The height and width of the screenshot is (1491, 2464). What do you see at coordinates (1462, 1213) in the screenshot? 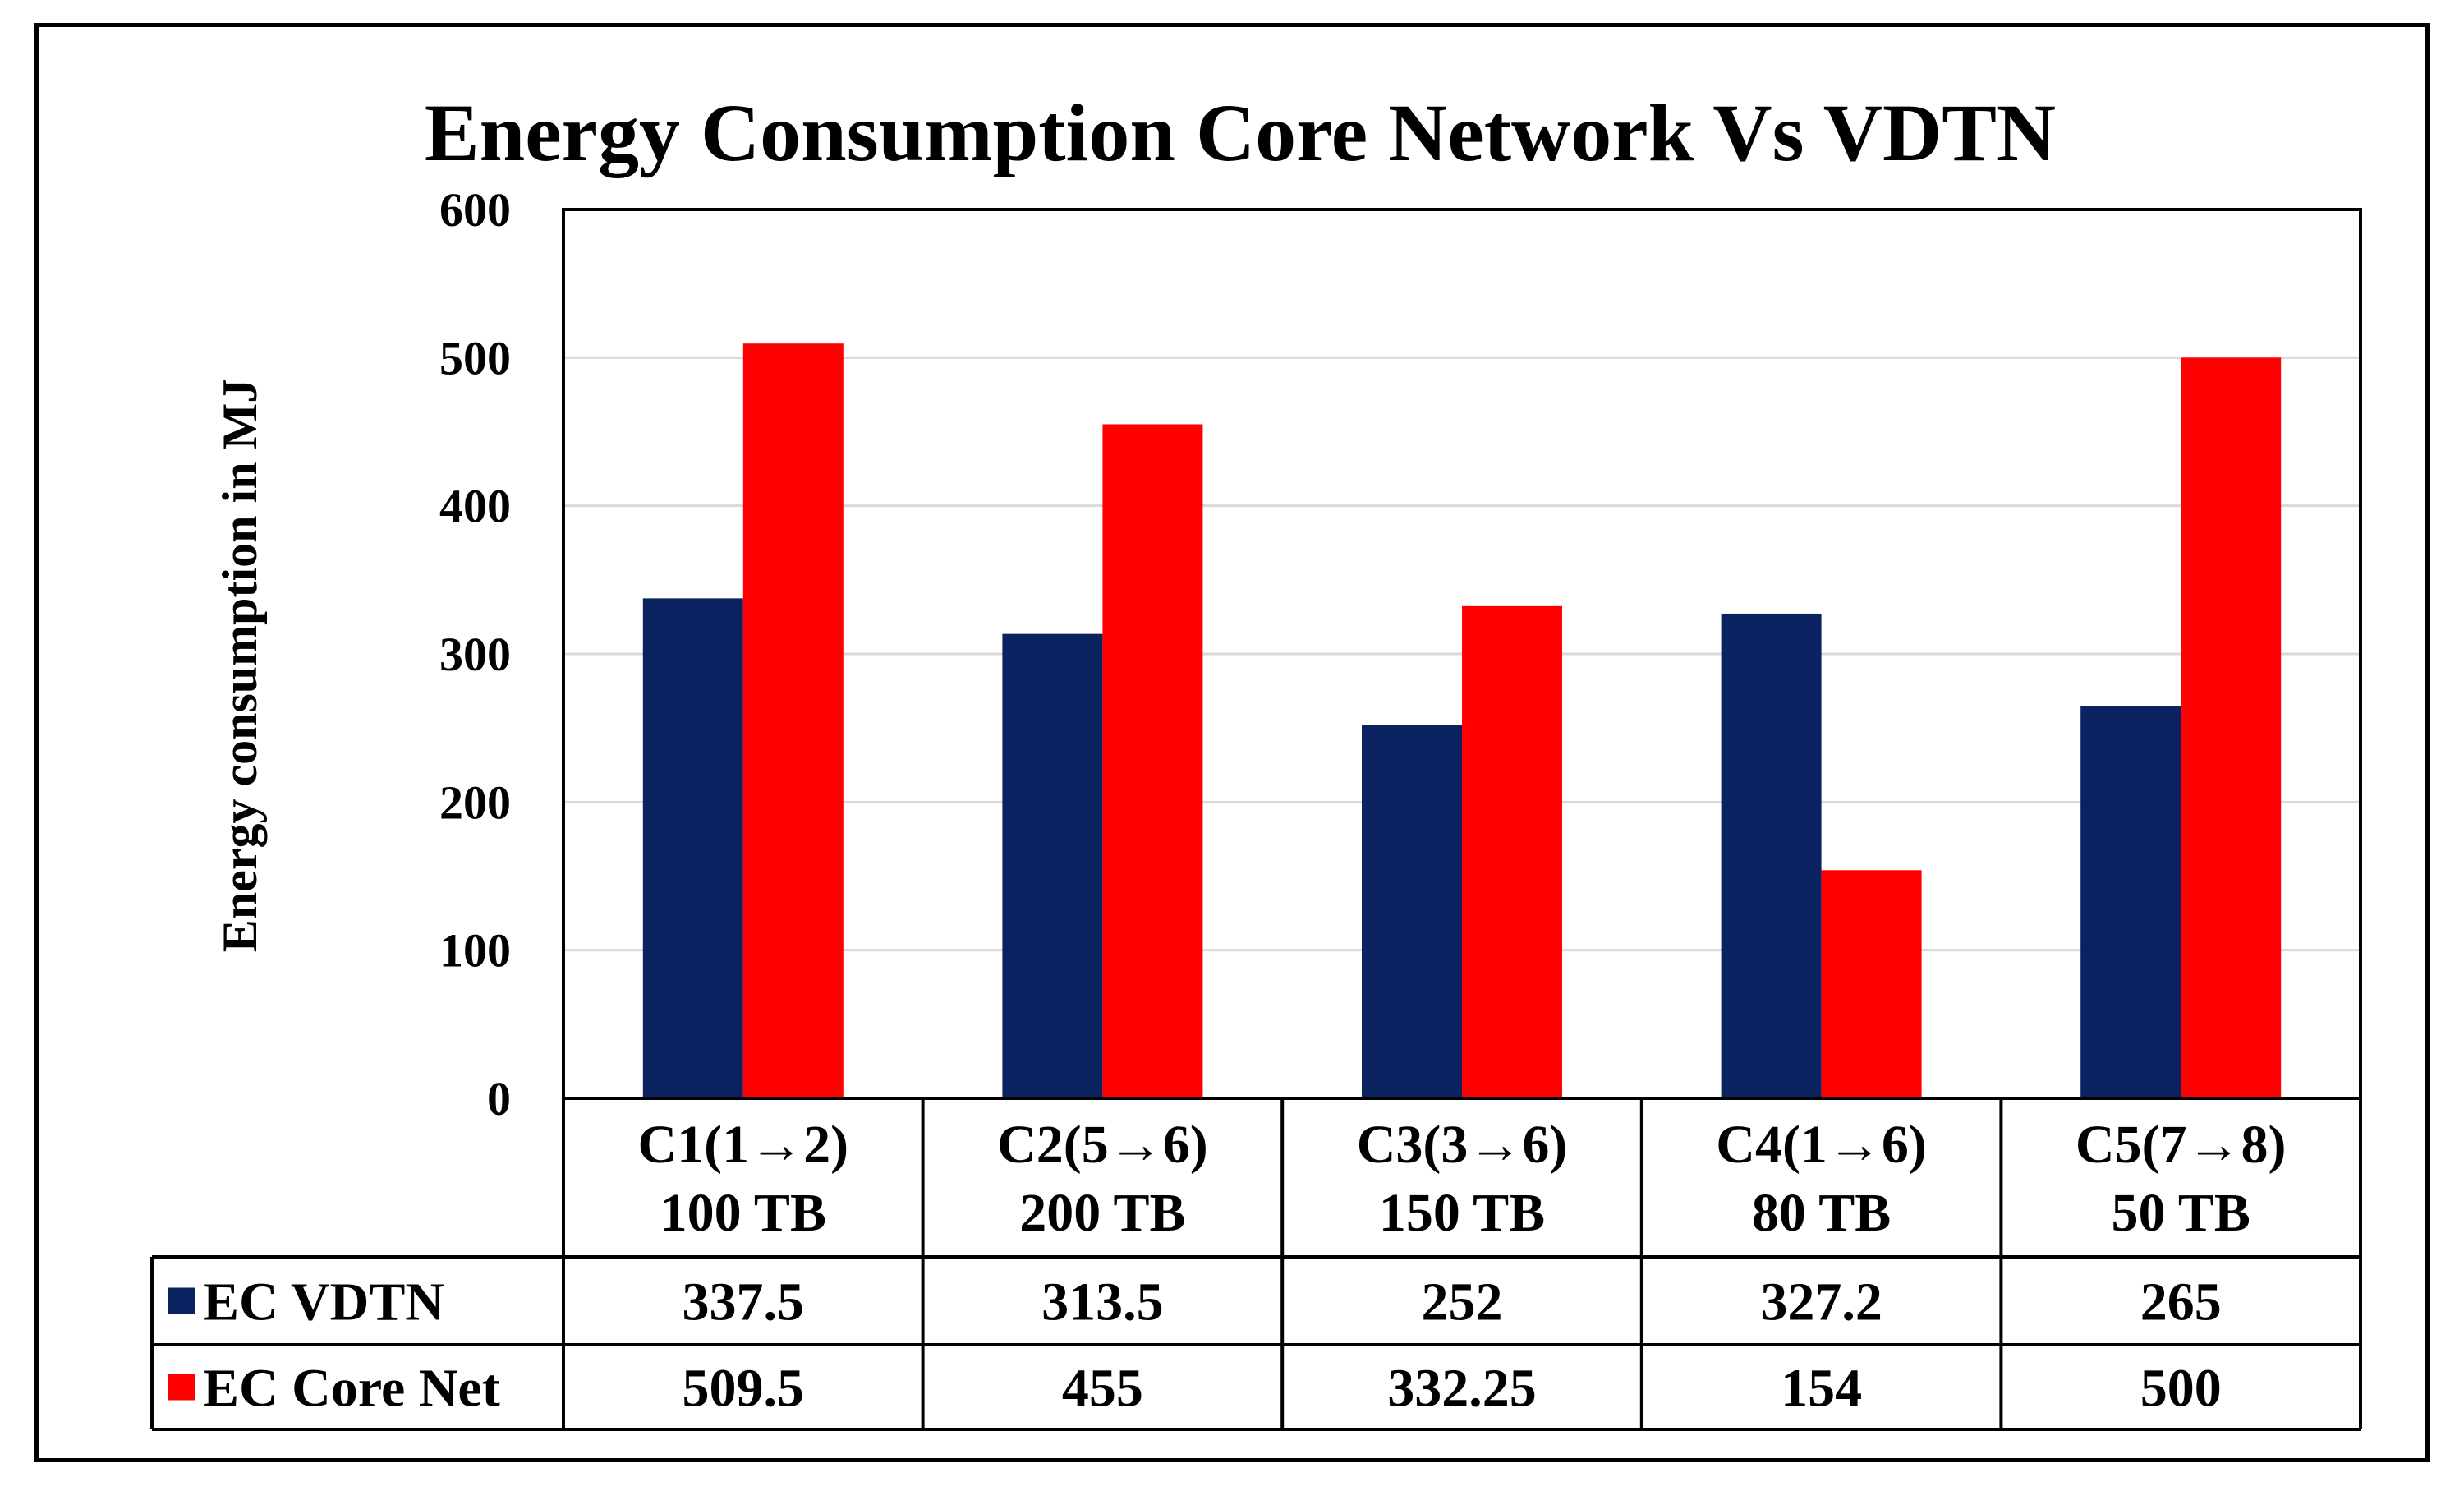
I see `category-label: 150 TB` at bounding box center [1462, 1213].